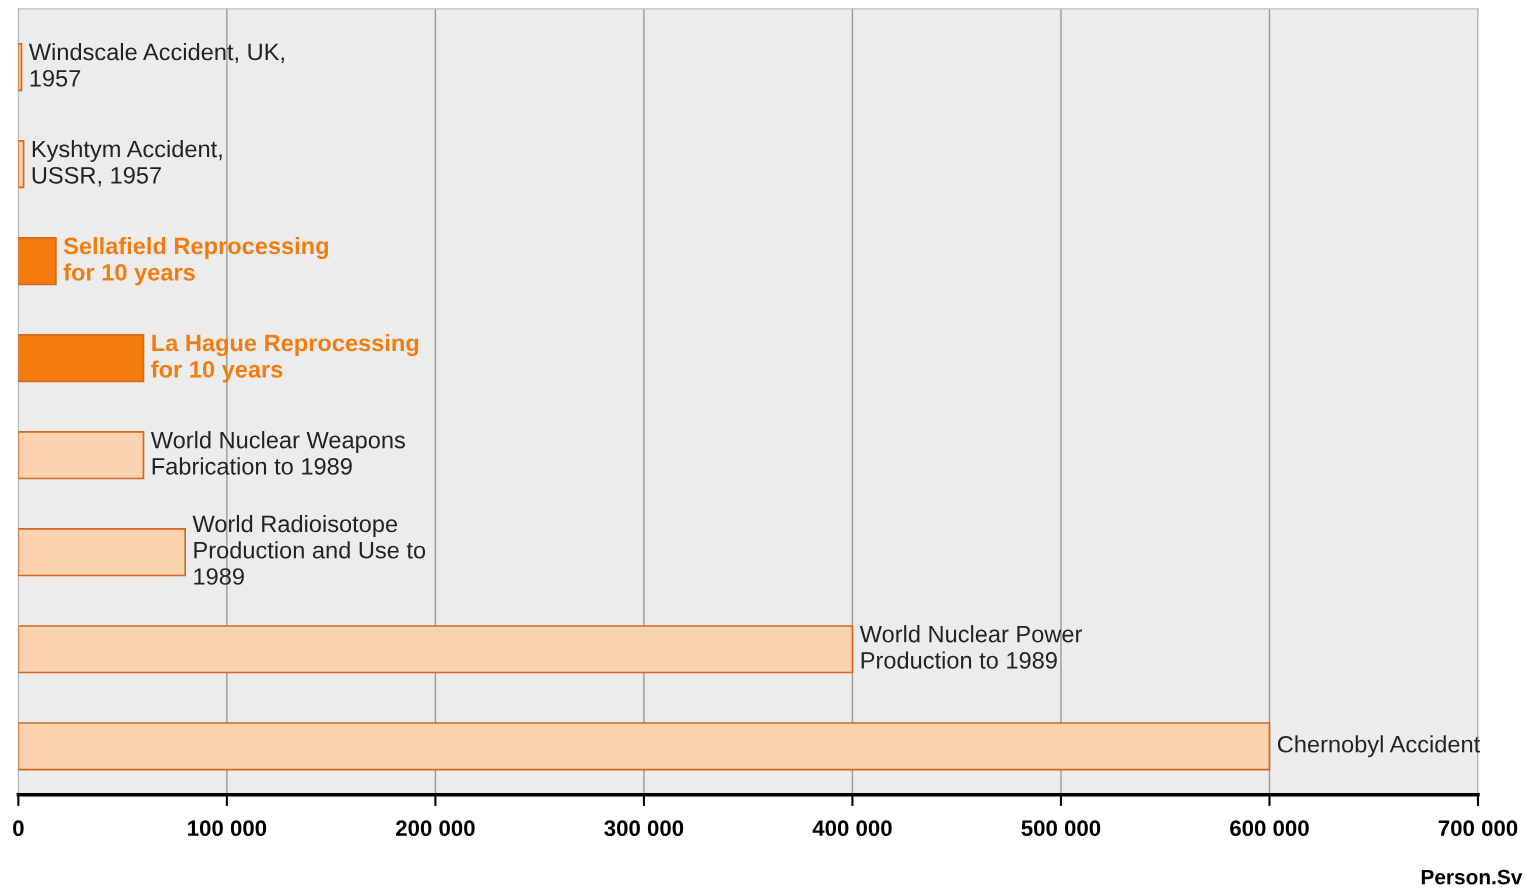 The width and height of the screenshot is (1530, 893). I want to click on y-tick-label: World Radioisotope Production and Use to 1989, so click(309, 549).